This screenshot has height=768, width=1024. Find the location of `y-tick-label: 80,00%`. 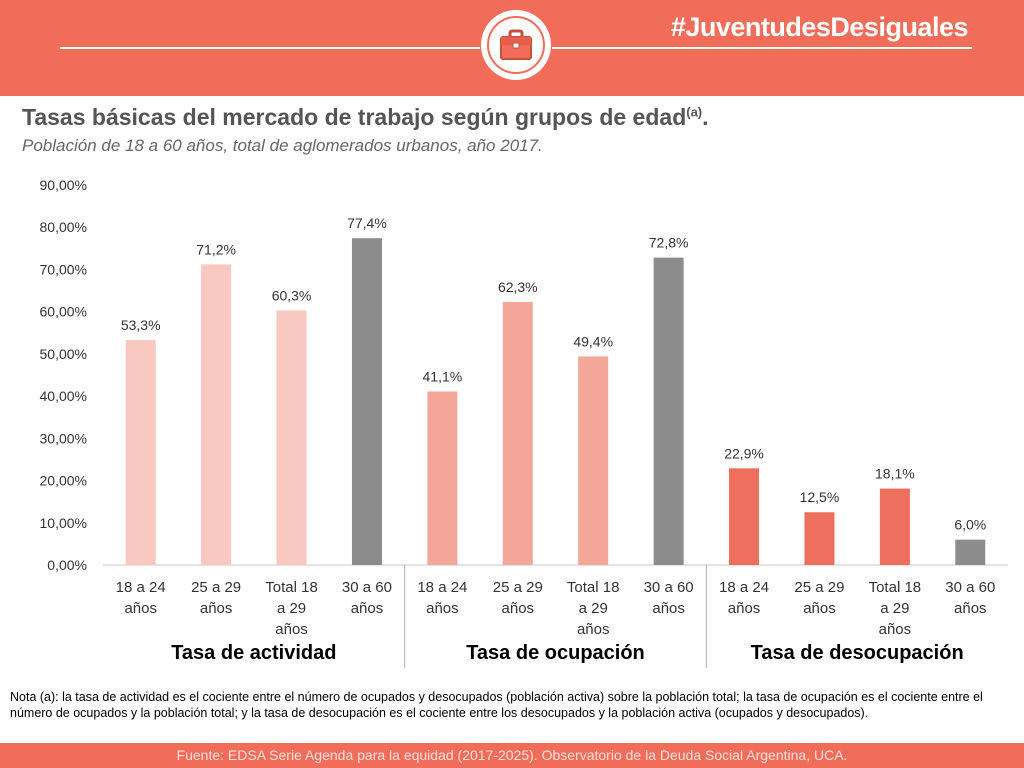

y-tick-label: 80,00% is located at coordinates (63, 227).